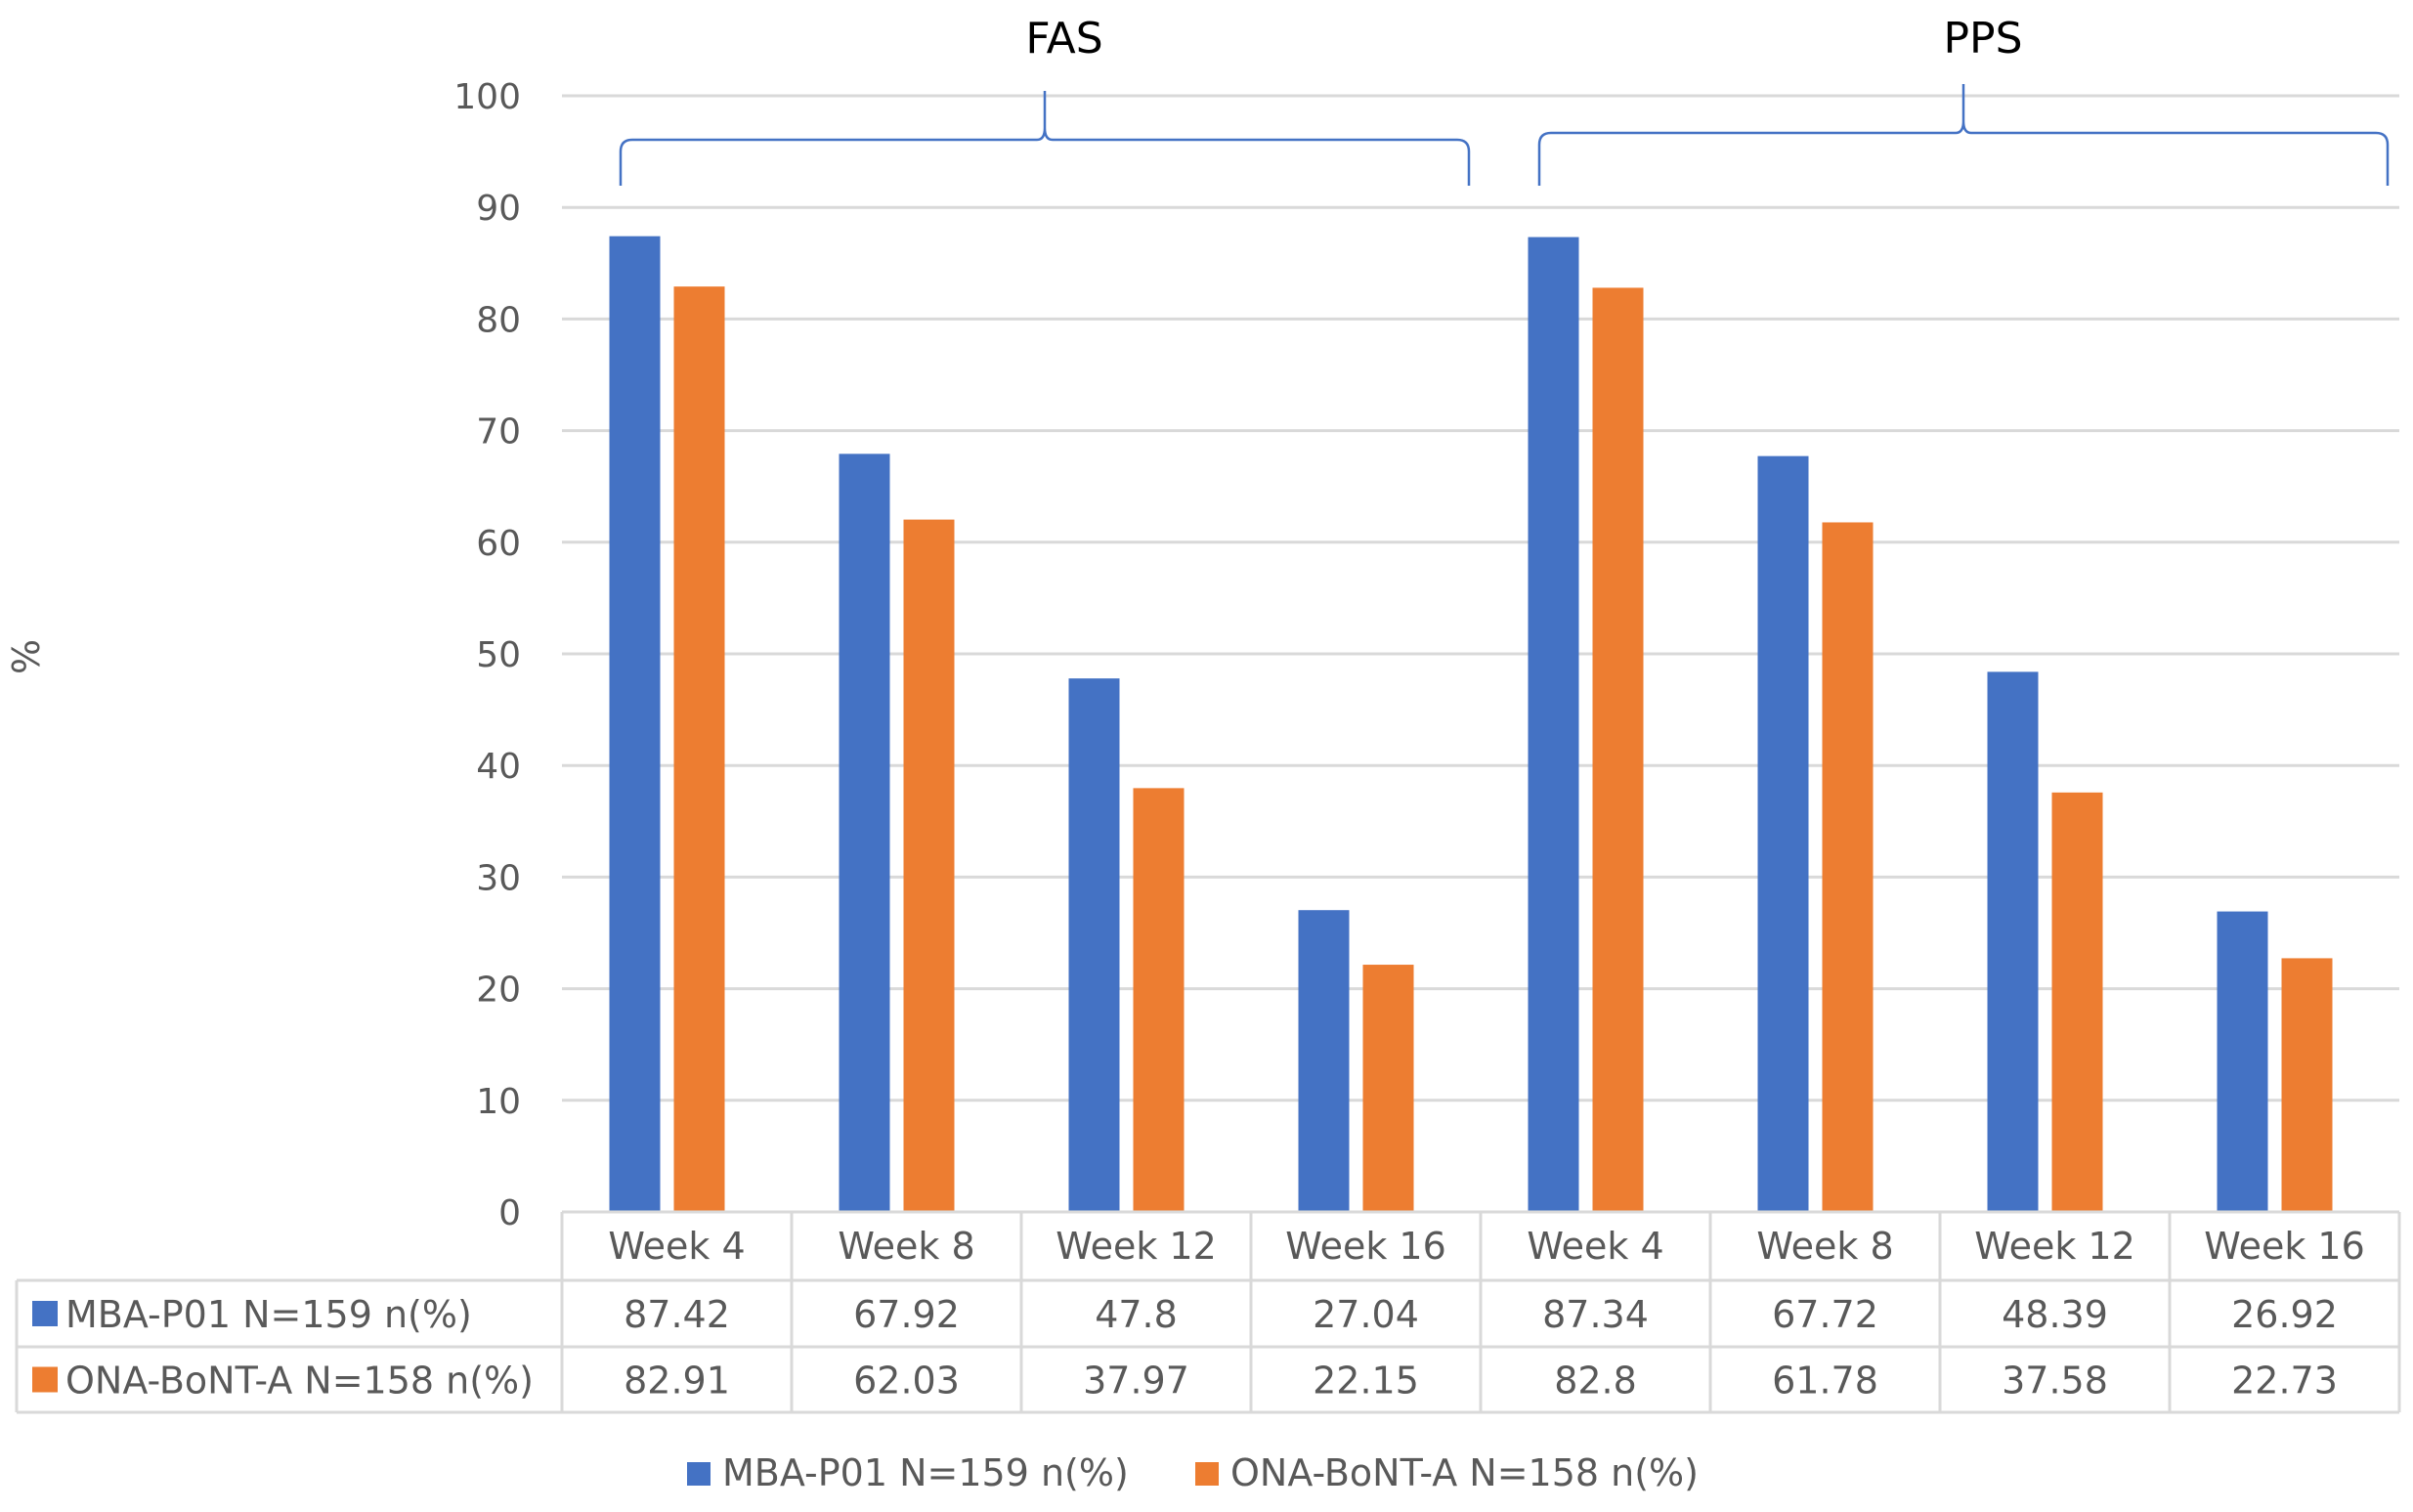 The height and width of the screenshot is (1512, 2413). I want to click on legend-label: MBA-P01 N=159 n(%), so click(926, 1472).